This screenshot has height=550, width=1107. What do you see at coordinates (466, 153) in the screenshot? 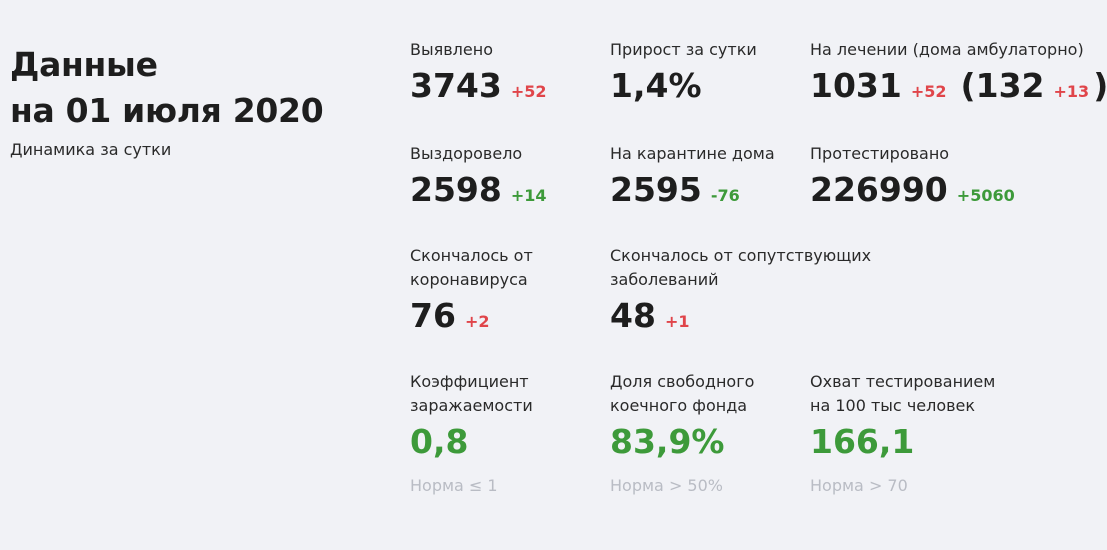
I see `stat-label: Выздоровело` at bounding box center [466, 153].